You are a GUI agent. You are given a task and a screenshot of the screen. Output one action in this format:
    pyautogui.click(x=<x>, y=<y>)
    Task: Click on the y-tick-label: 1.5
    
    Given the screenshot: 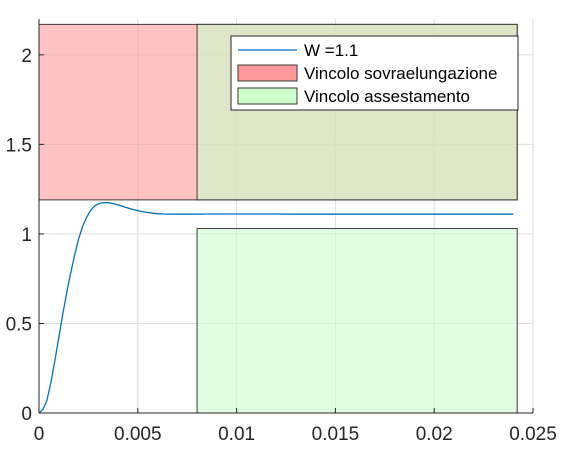 What is the action you would take?
    pyautogui.click(x=19, y=145)
    